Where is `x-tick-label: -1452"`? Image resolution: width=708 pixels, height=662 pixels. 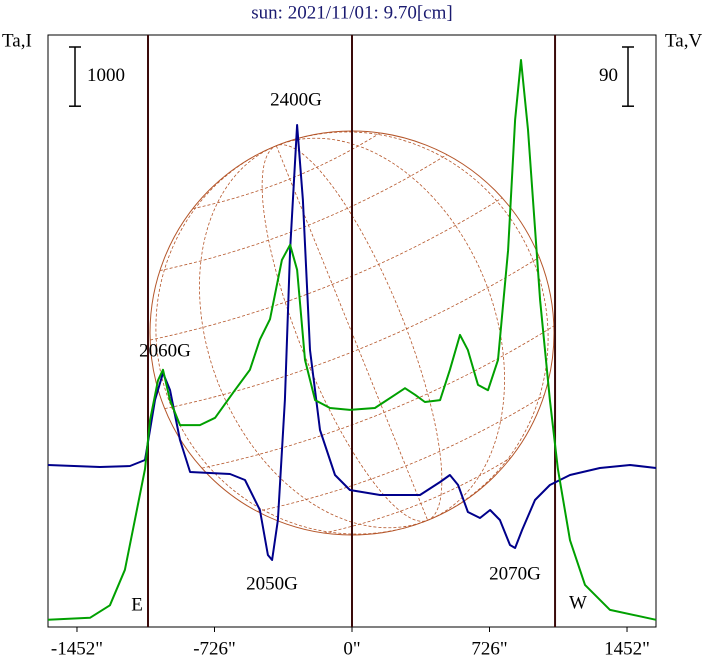
x-tick-label: -1452" is located at coordinates (77, 648).